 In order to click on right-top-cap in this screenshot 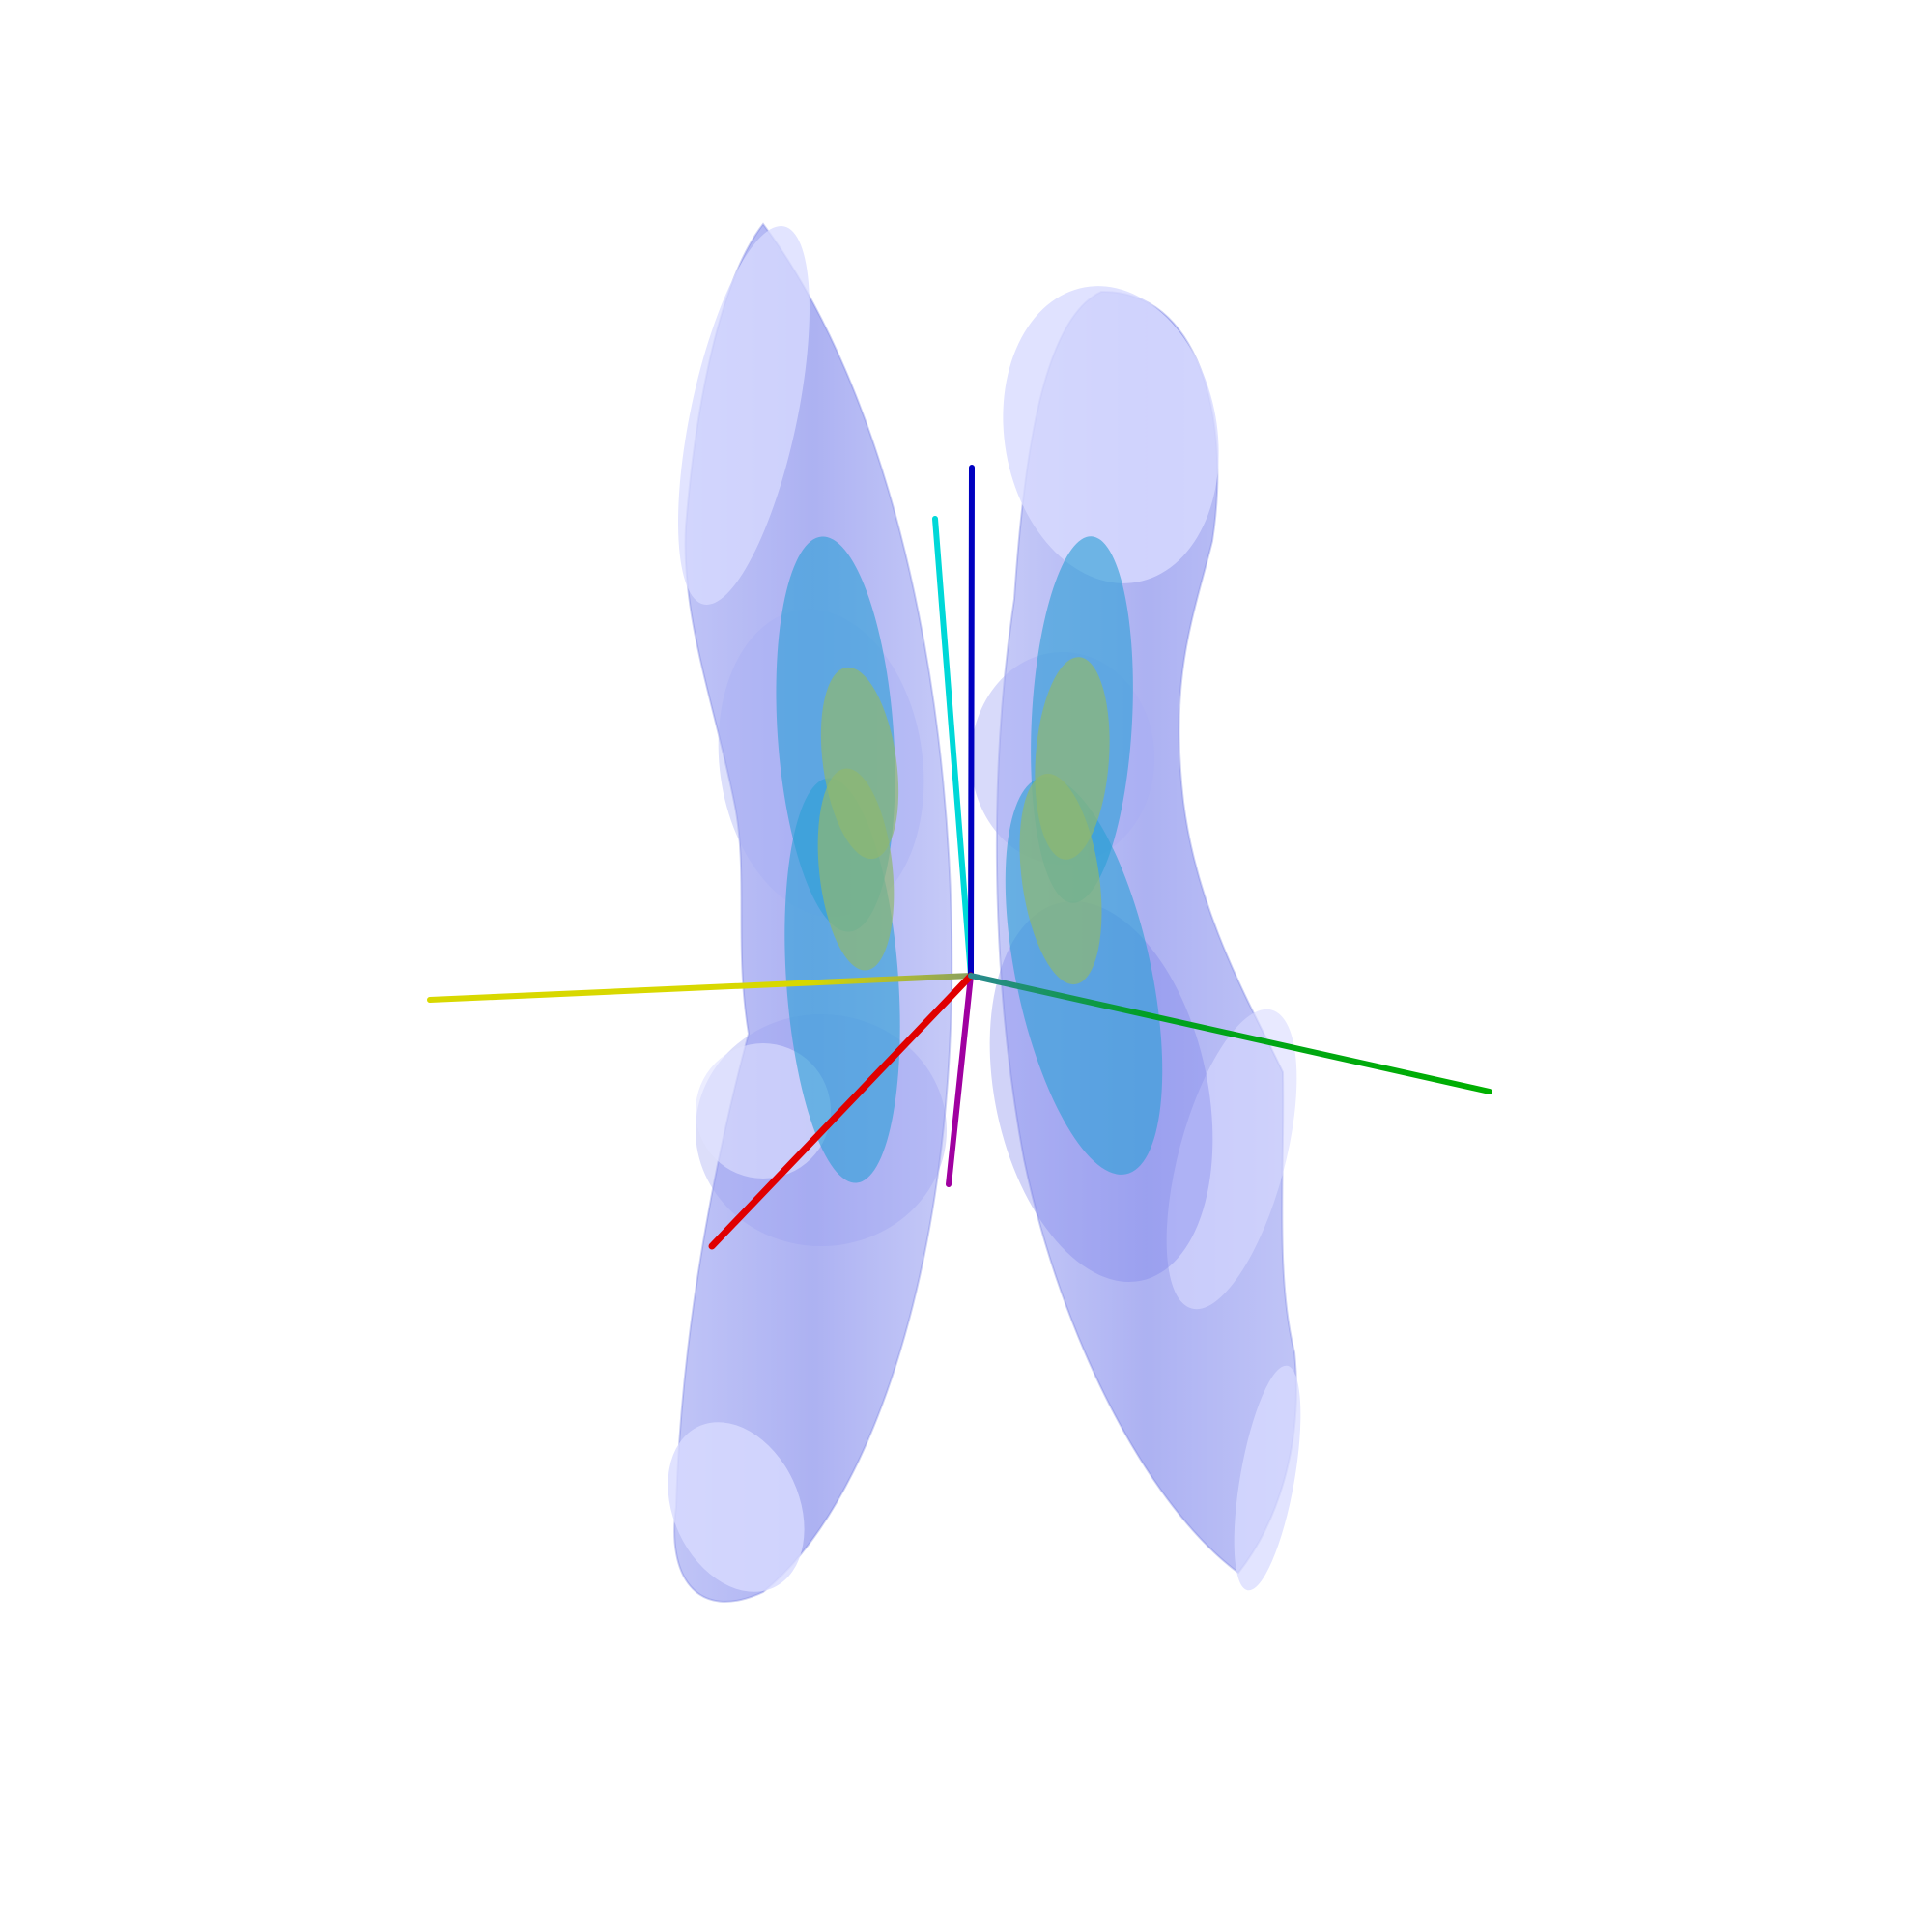, I will do `click(1111, 434)`.